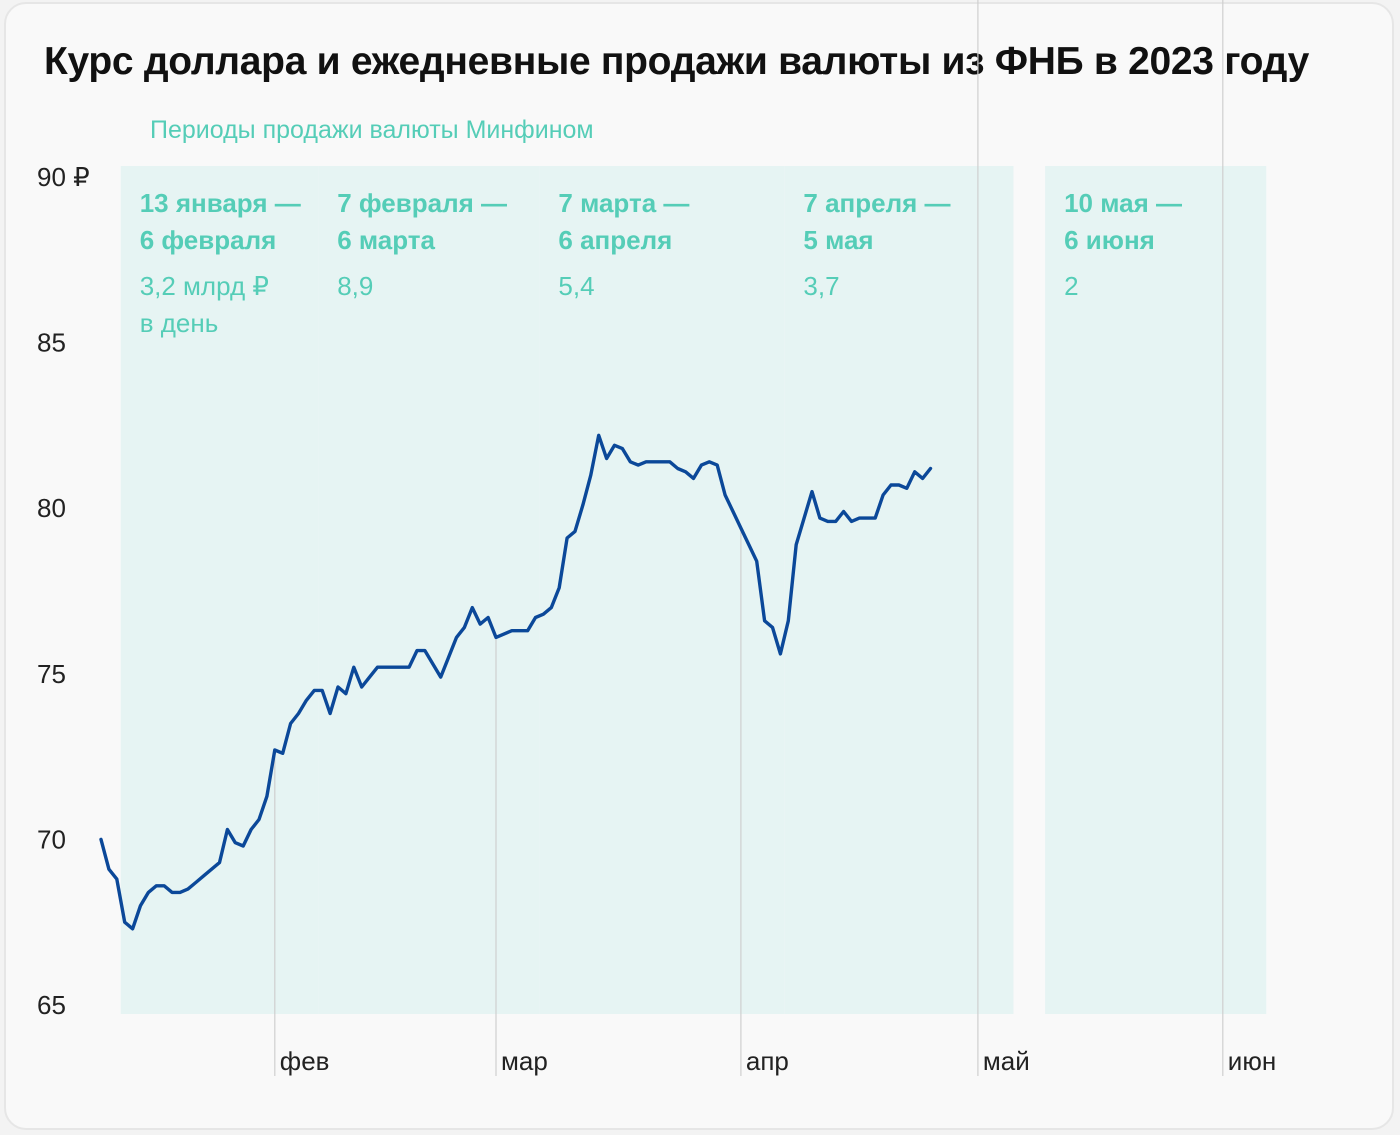  I want to click on period-dates-line2: 6 апреля, so click(615, 240).